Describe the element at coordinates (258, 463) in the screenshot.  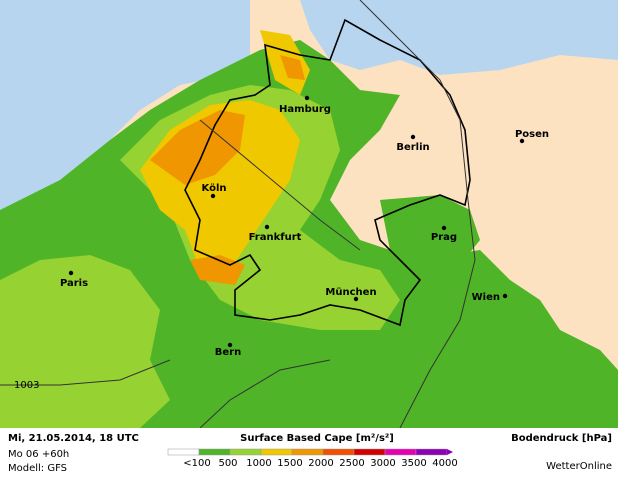
I see `legend-label: 1000` at that location.